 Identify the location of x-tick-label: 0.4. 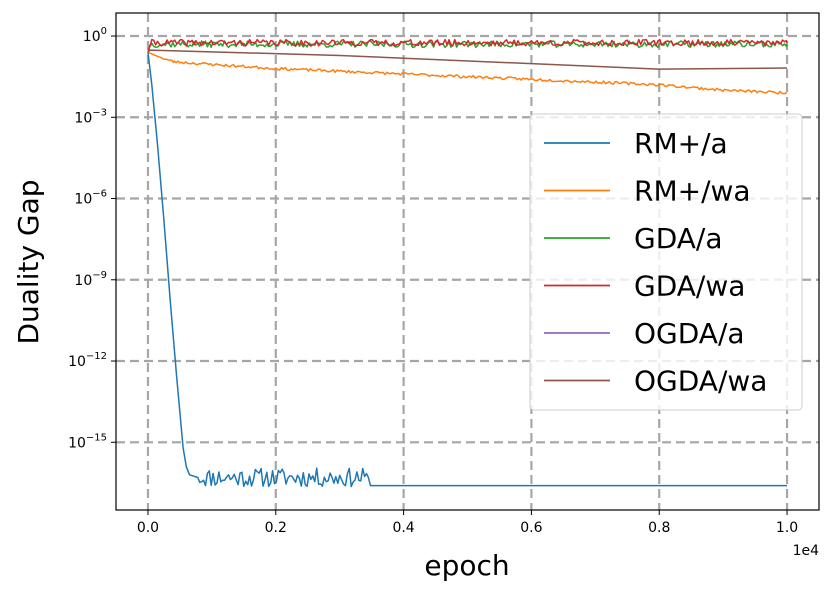
(403, 528).